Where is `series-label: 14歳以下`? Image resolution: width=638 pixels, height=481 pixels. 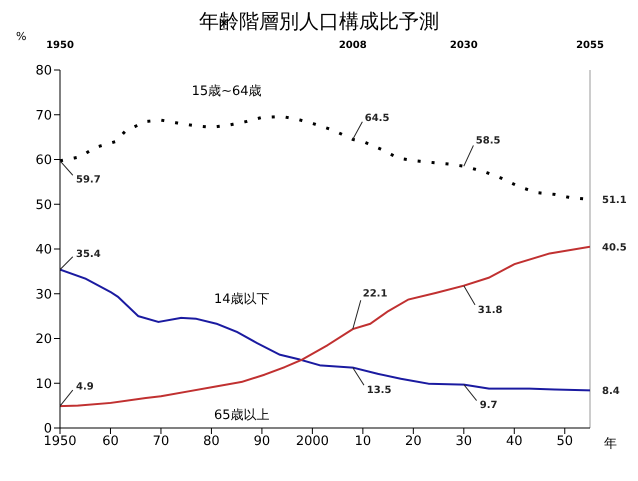 series-label: 14歳以下 is located at coordinates (242, 299).